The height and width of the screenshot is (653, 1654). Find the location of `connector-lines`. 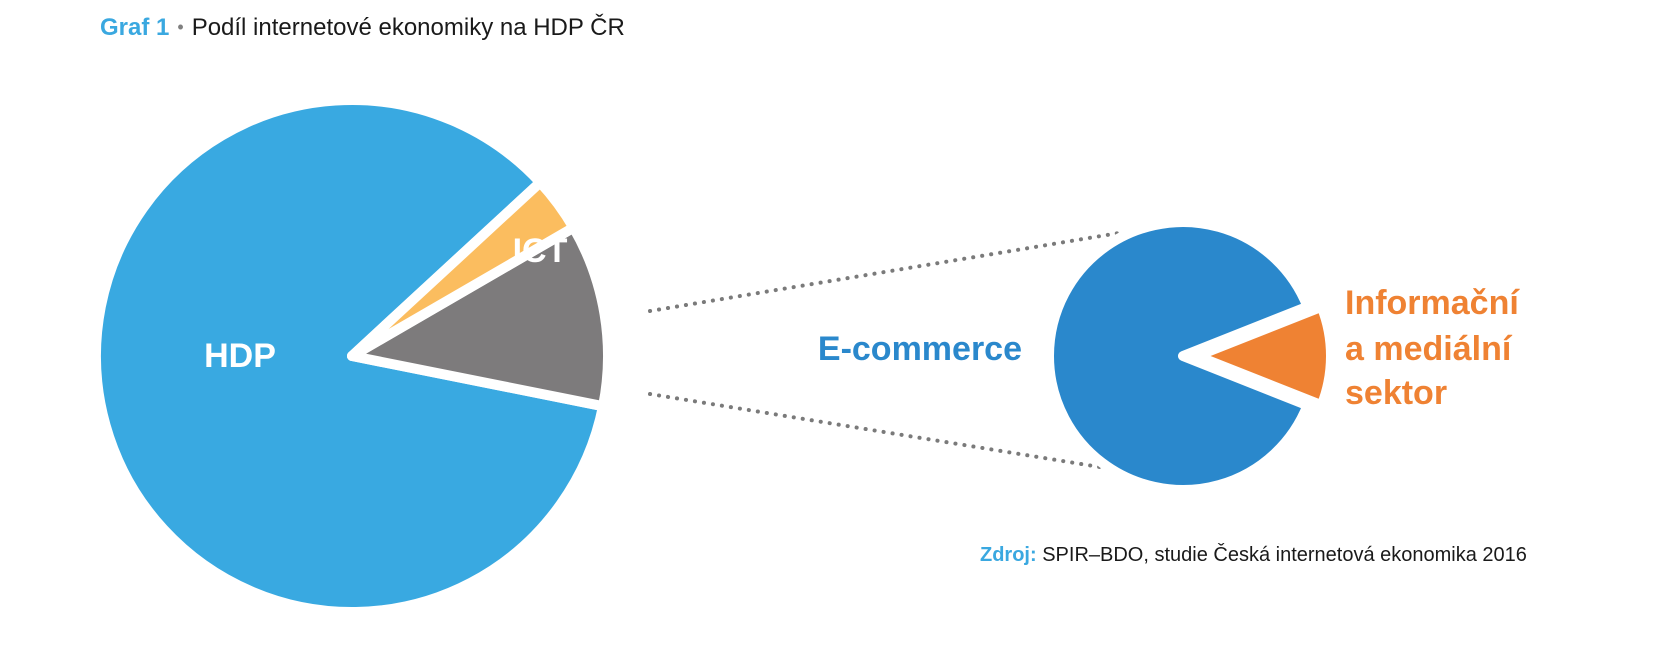

connector-lines is located at coordinates (887, 351).